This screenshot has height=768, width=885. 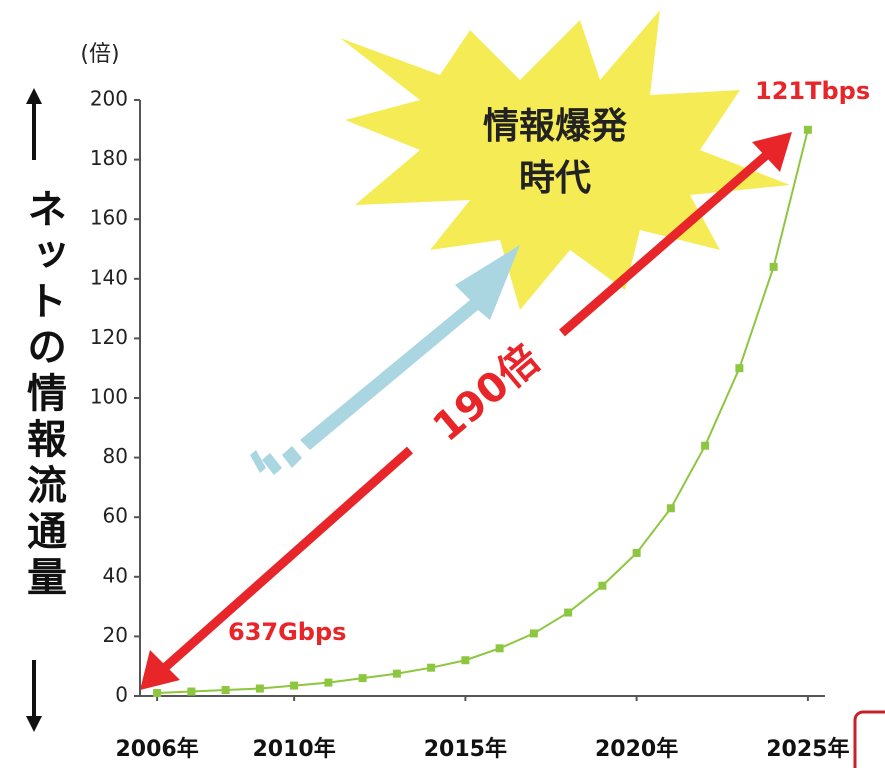 I want to click on y-tick-label: 0, so click(x=121, y=695).